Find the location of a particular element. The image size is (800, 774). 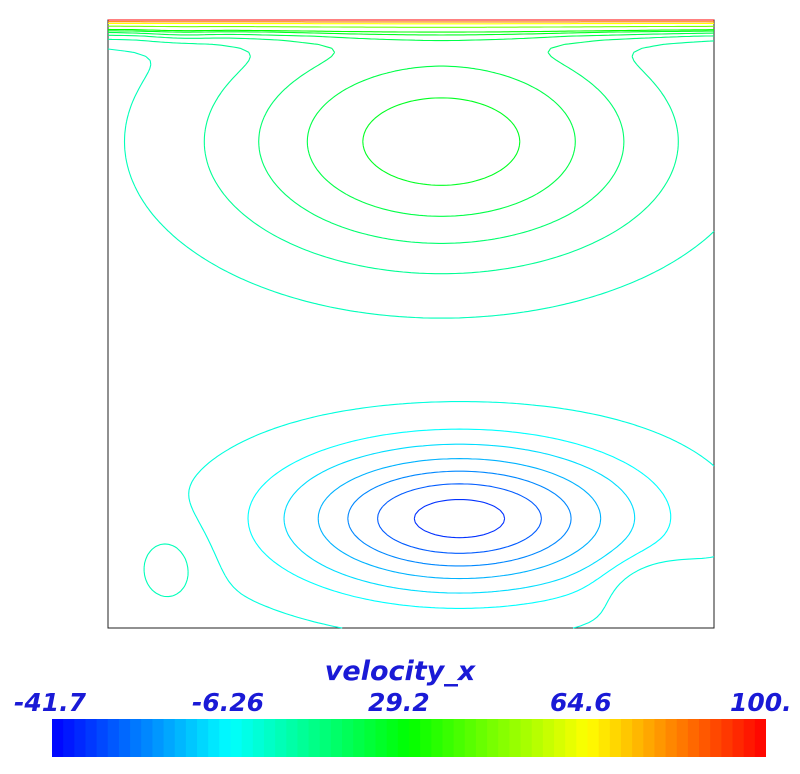

colorbar-tick-label: -6.26 is located at coordinates (228, 702).